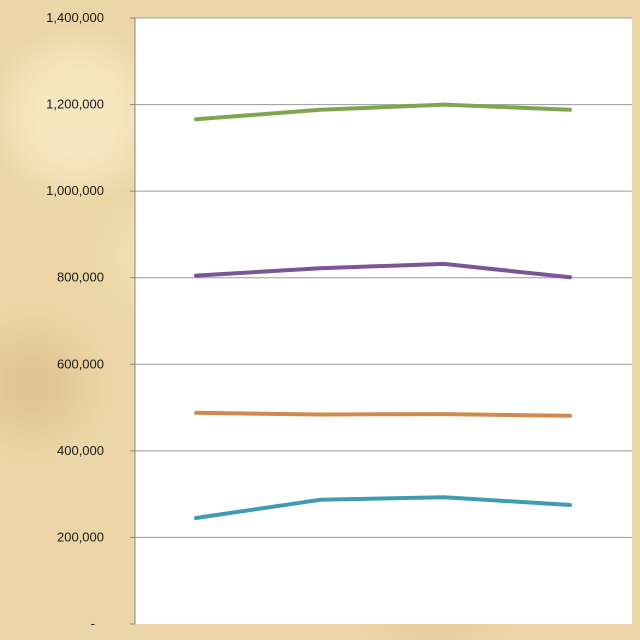  What do you see at coordinates (80, 536) in the screenshot?
I see `y-tick-label: 200,000` at bounding box center [80, 536].